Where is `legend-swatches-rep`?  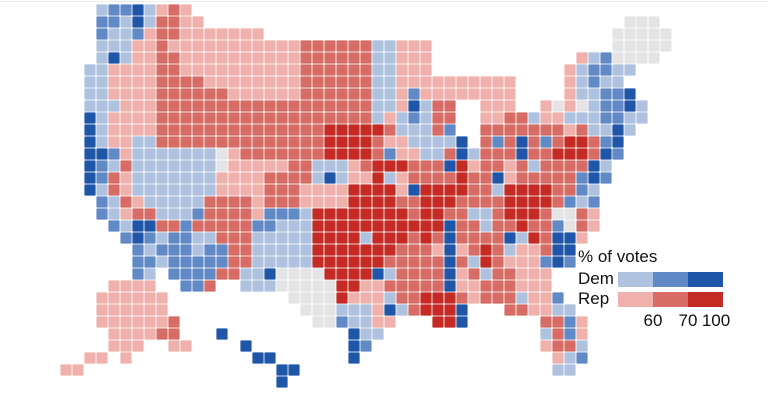 legend-swatches-rep is located at coordinates (670, 299).